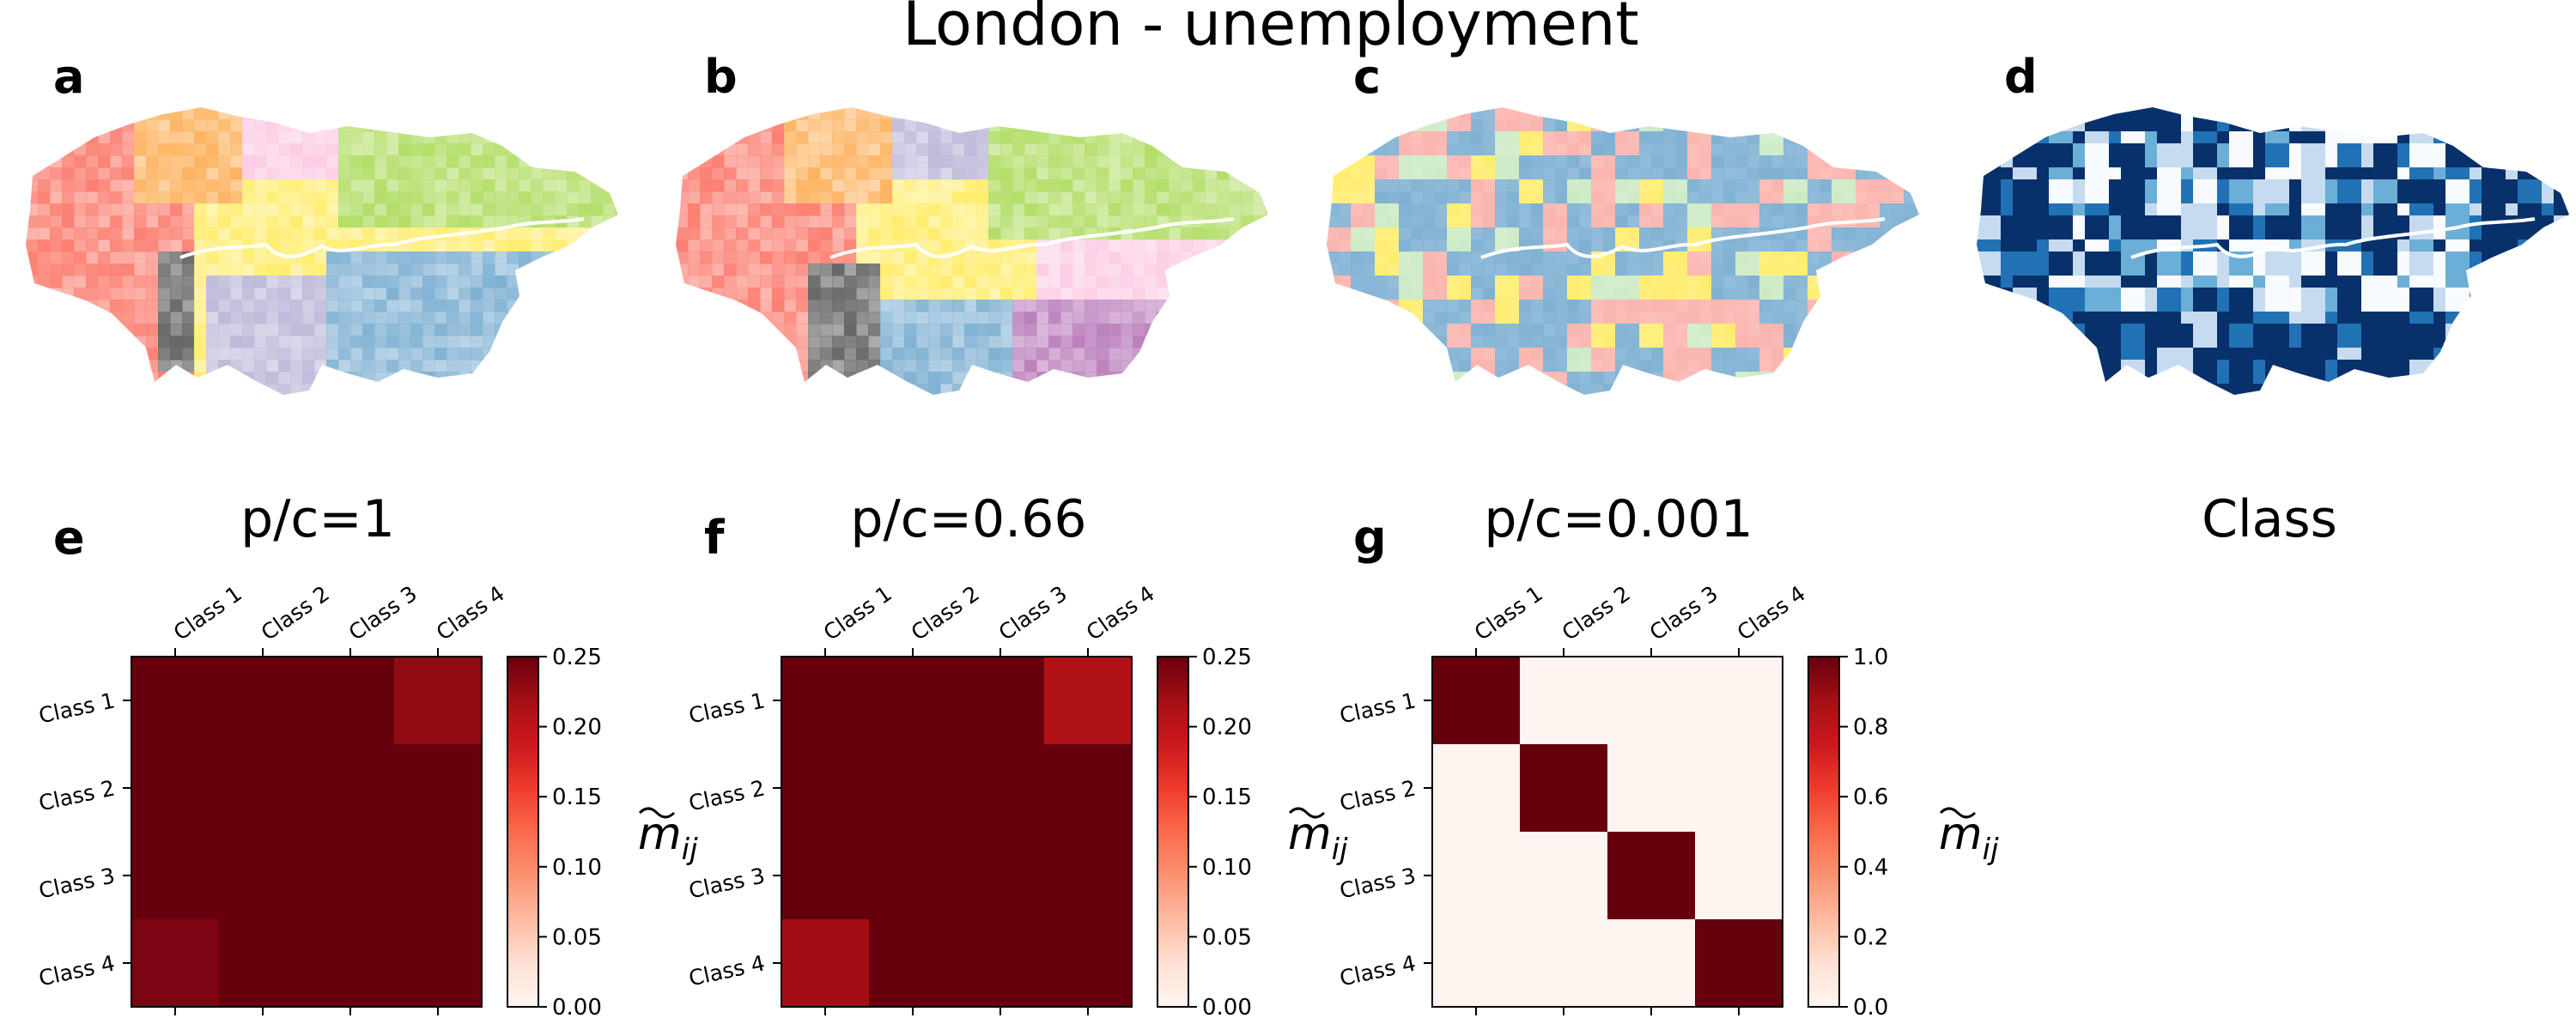 This screenshot has width=2576, height=1030. Describe the element at coordinates (577, 1008) in the screenshot. I see `colorbar-tick-label: 0.00` at that location.